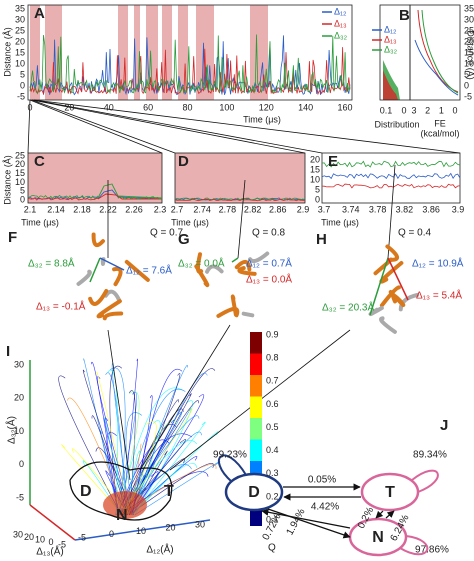  I want to click on tick-label: 2.7, so click(177, 209).